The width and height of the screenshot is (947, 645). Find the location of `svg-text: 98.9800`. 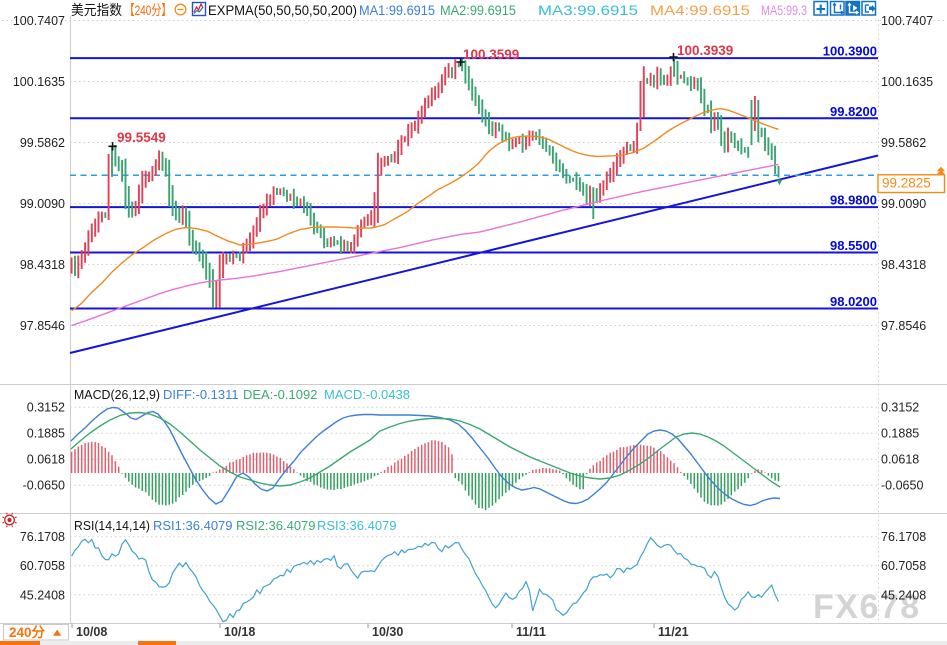

svg-text: 98.9800 is located at coordinates (853, 200).